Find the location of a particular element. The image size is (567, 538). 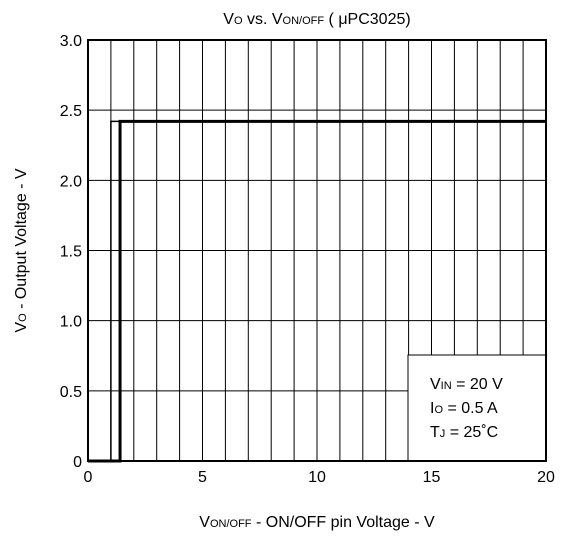

y-tick-label: 0.5 is located at coordinates (71, 392).